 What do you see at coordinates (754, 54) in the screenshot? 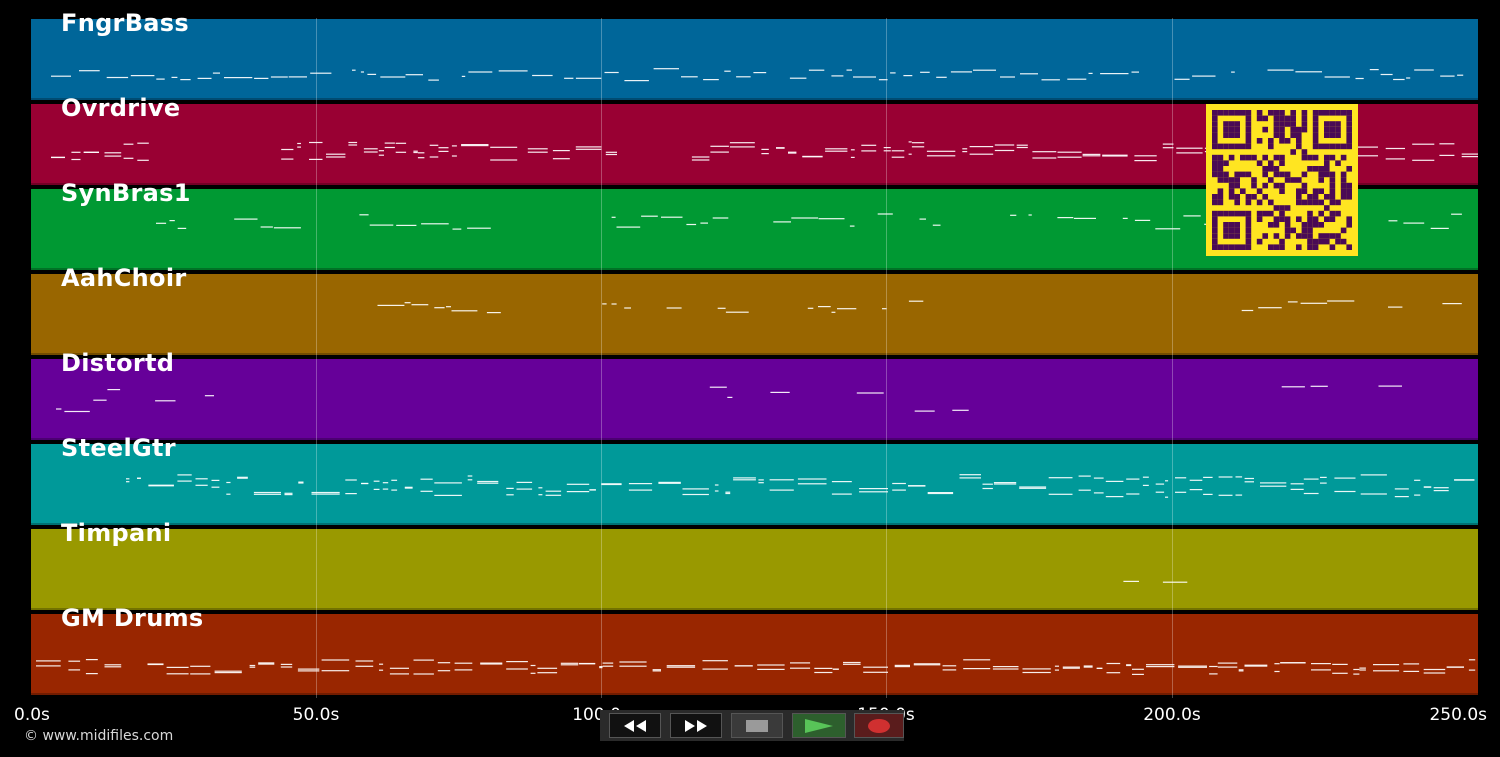
I see `track-lane-fngrbass: FngrBass` at bounding box center [754, 54].